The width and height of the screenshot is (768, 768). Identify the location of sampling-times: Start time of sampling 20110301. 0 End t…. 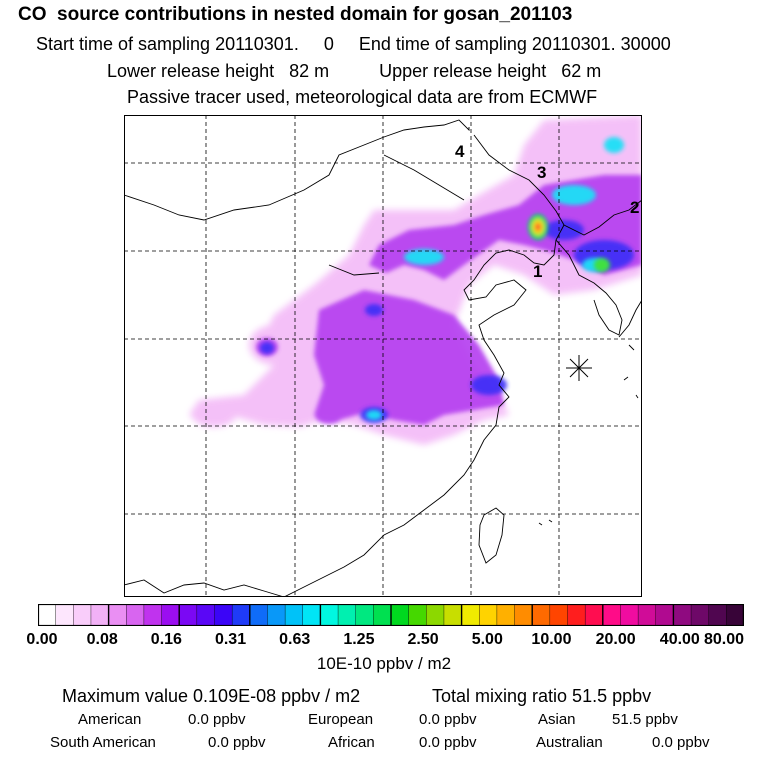
(353, 44).